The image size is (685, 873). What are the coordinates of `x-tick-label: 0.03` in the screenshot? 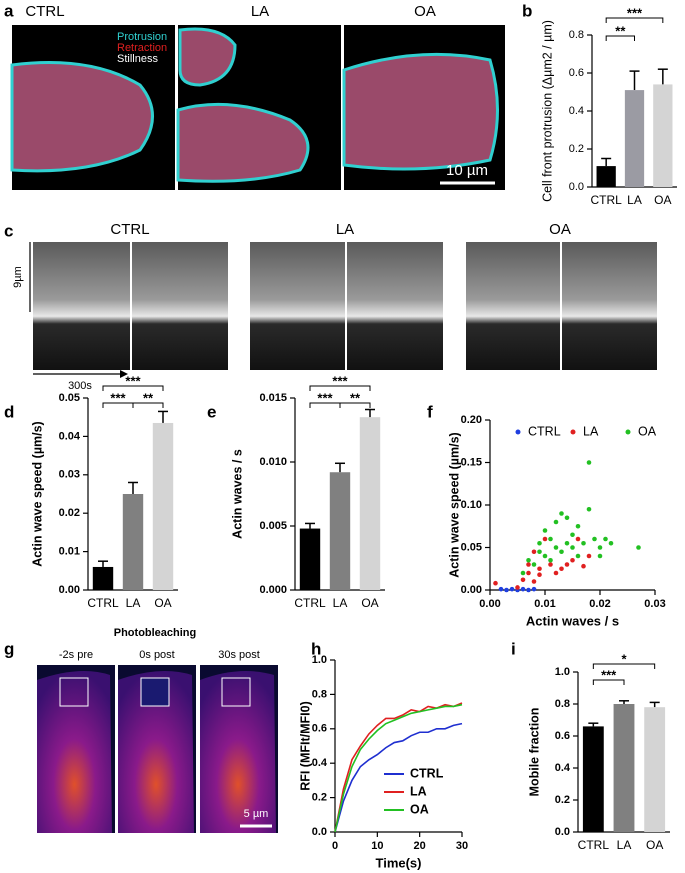 It's located at (654, 604).